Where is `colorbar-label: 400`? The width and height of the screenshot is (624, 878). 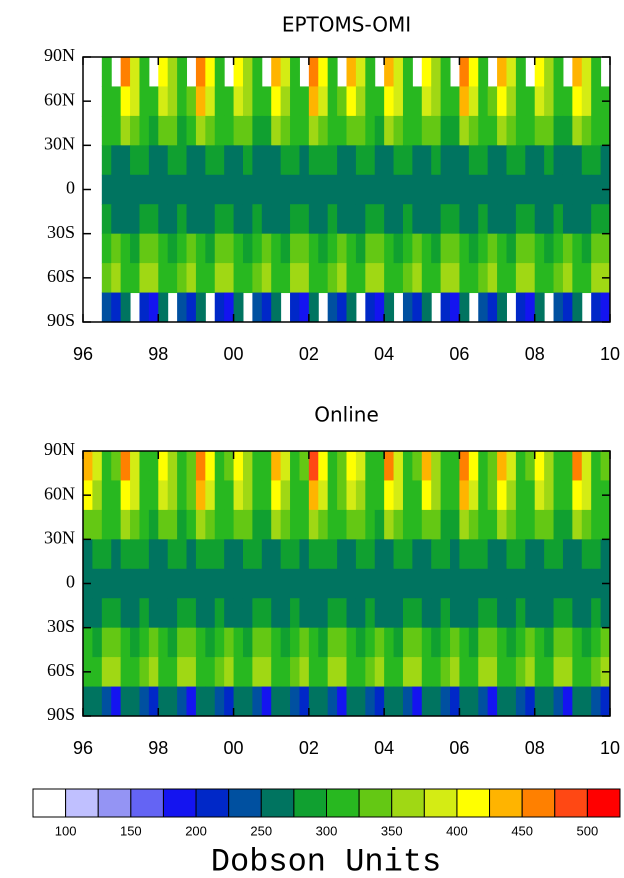
colorbar-label: 400 is located at coordinates (457, 830).